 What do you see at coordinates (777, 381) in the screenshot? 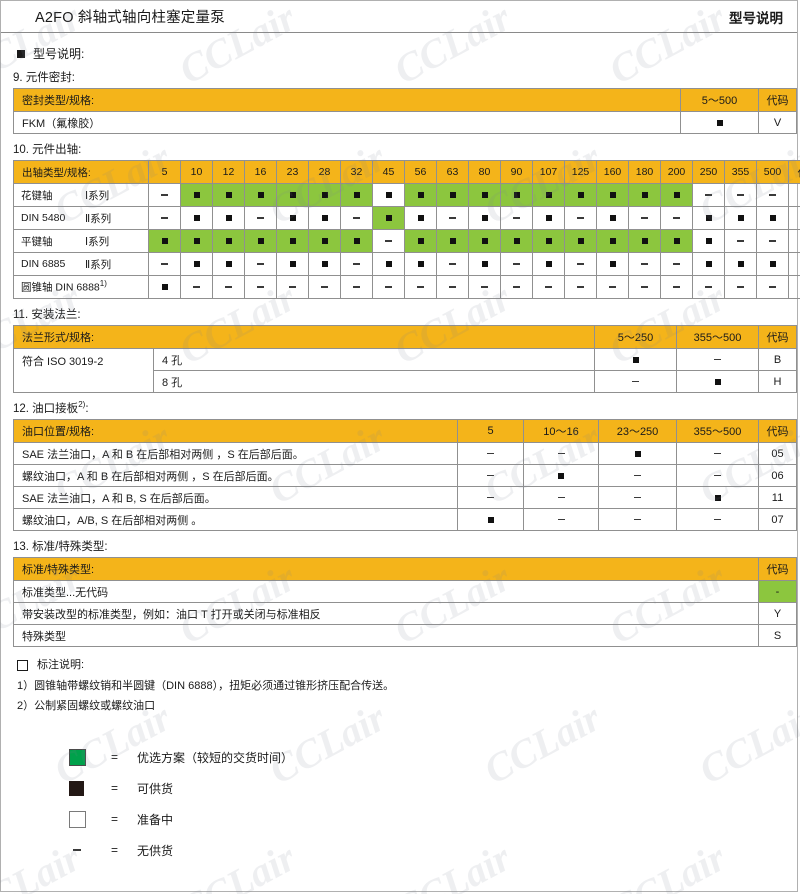
I see `flange-row-code: H` at bounding box center [777, 381].